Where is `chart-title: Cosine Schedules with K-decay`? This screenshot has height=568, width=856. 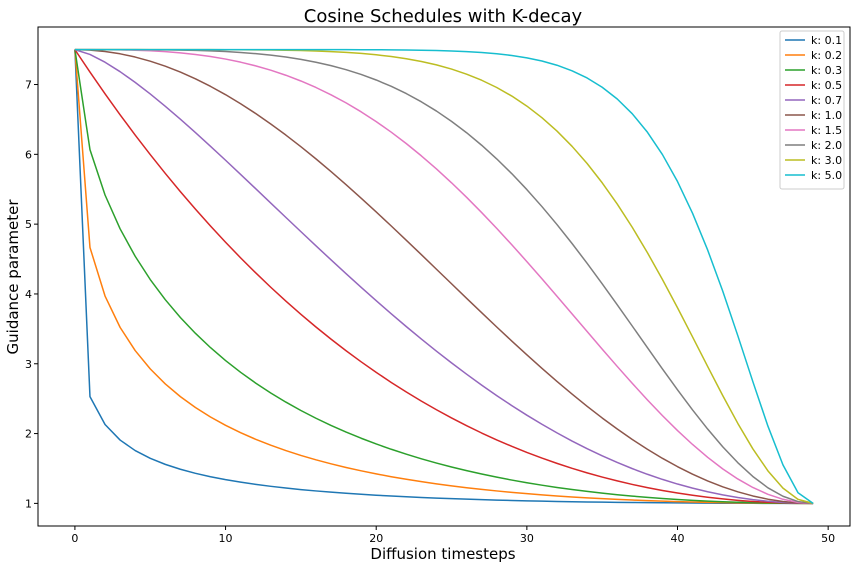
chart-title: Cosine Schedules with K-decay is located at coordinates (443, 16).